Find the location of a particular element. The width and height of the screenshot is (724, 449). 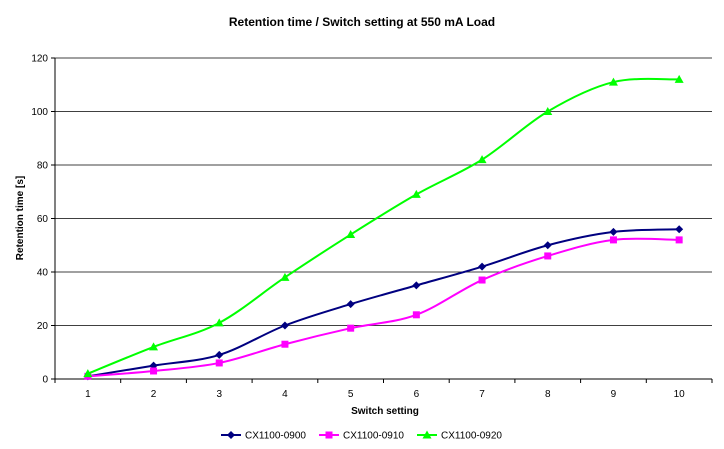

y-tick-label: 80 is located at coordinates (43, 166).